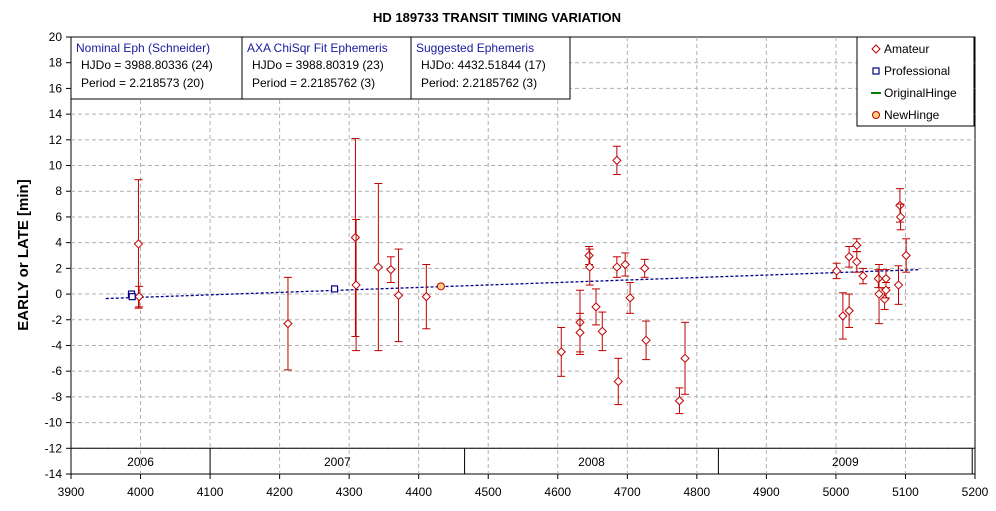  What do you see at coordinates (143, 48) in the screenshot?
I see `info-box-title: Nominal Eph (Schneider)` at bounding box center [143, 48].